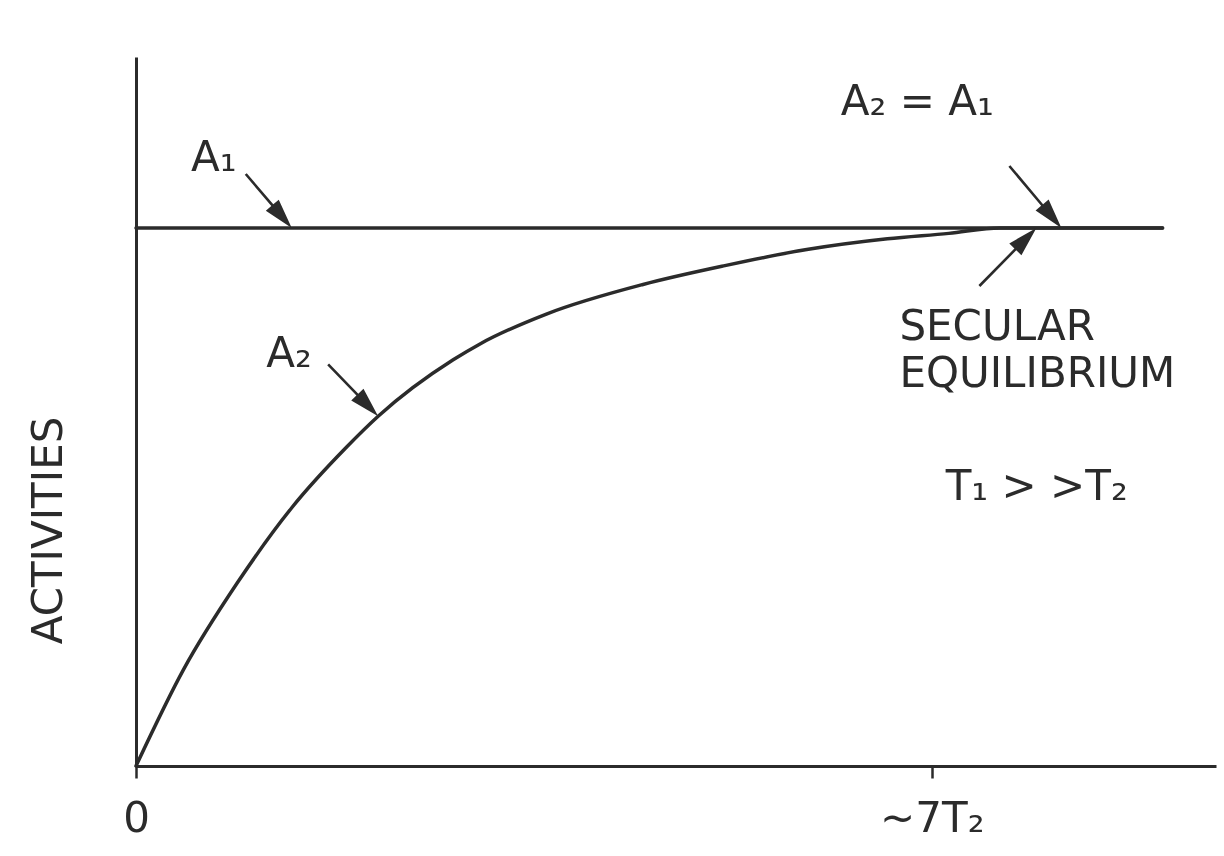 This screenshot has width=1224, height=856. What do you see at coordinates (136, 817) in the screenshot?
I see `x-tick-label: 0` at bounding box center [136, 817].